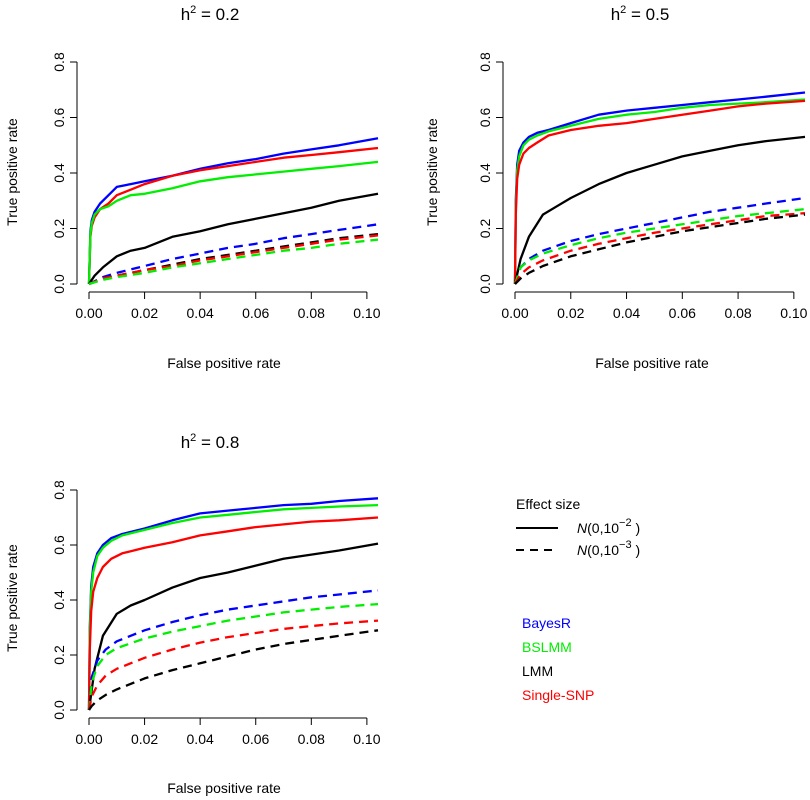 This screenshot has height=800, width=810. What do you see at coordinates (558, 695) in the screenshot?
I see `legend-method-single-snp: Single-SNP` at bounding box center [558, 695].